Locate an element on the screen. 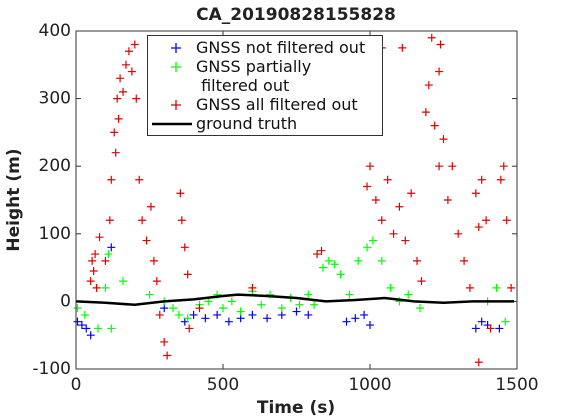 Image resolution: width=570 pixels, height=420 pixels. y-tick-label: 0 is located at coordinates (65, 301).